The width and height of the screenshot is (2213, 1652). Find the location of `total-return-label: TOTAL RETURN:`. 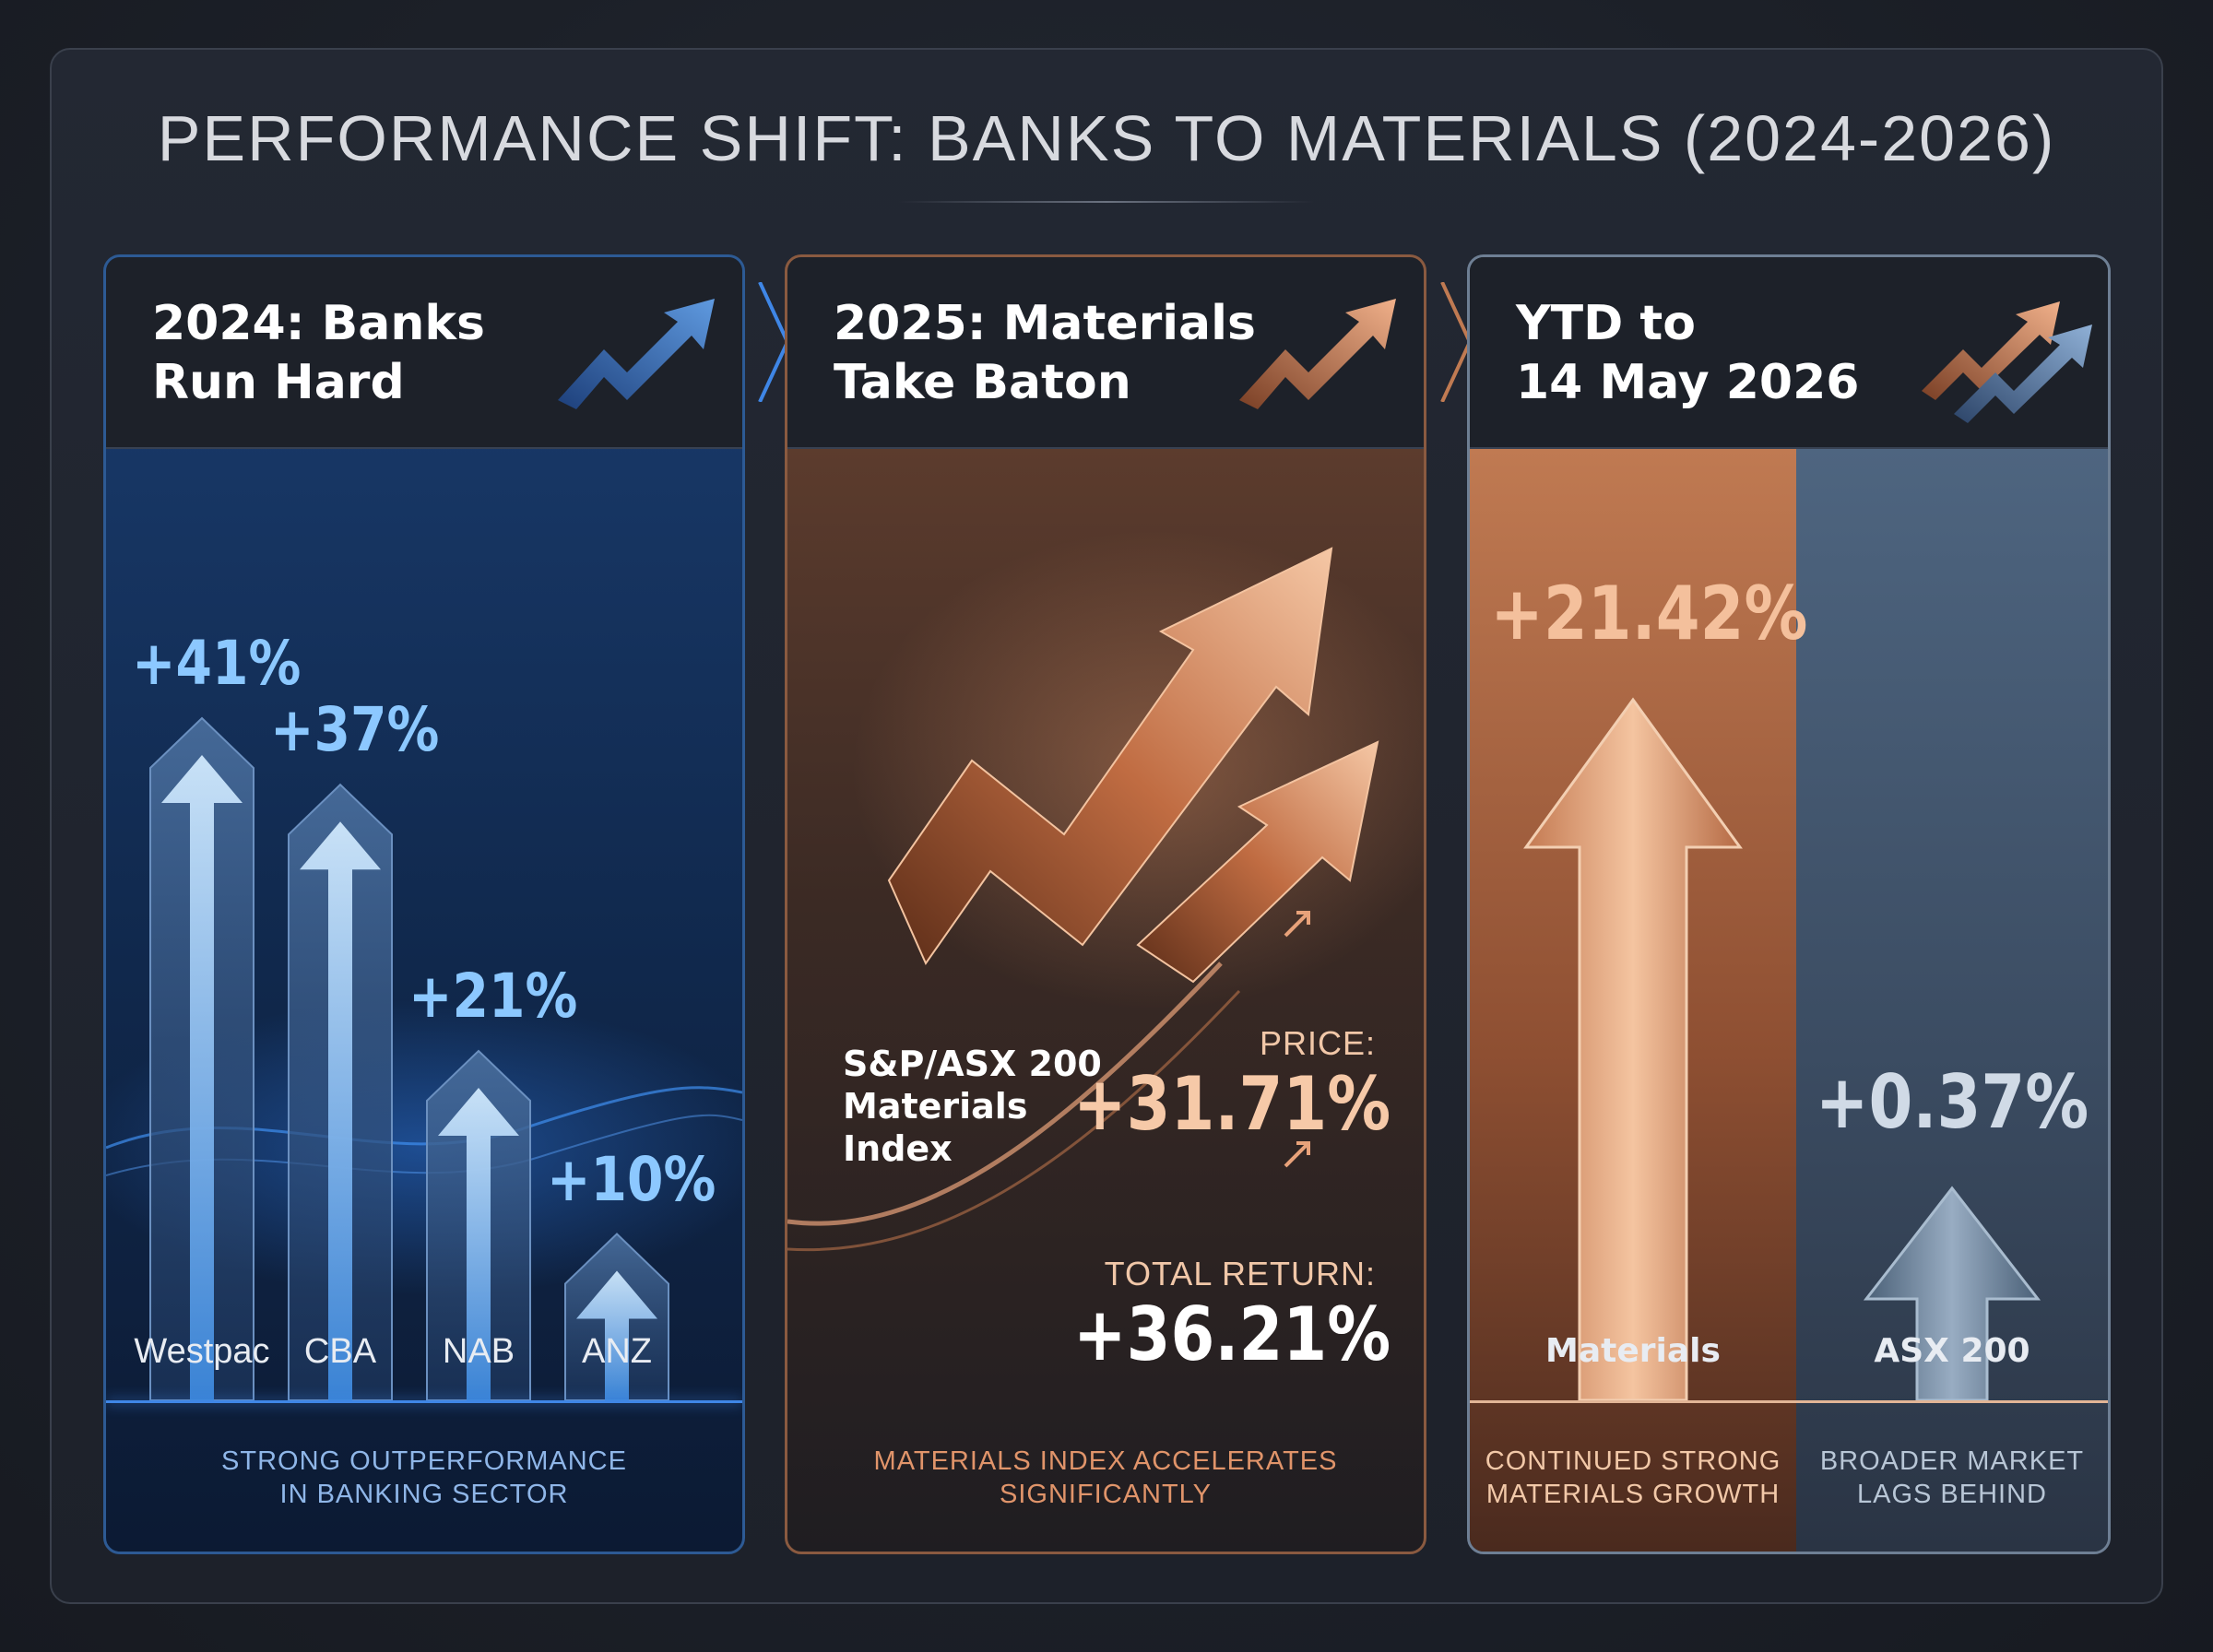

total-return-label: TOTAL RETURN: is located at coordinates (1240, 1273).